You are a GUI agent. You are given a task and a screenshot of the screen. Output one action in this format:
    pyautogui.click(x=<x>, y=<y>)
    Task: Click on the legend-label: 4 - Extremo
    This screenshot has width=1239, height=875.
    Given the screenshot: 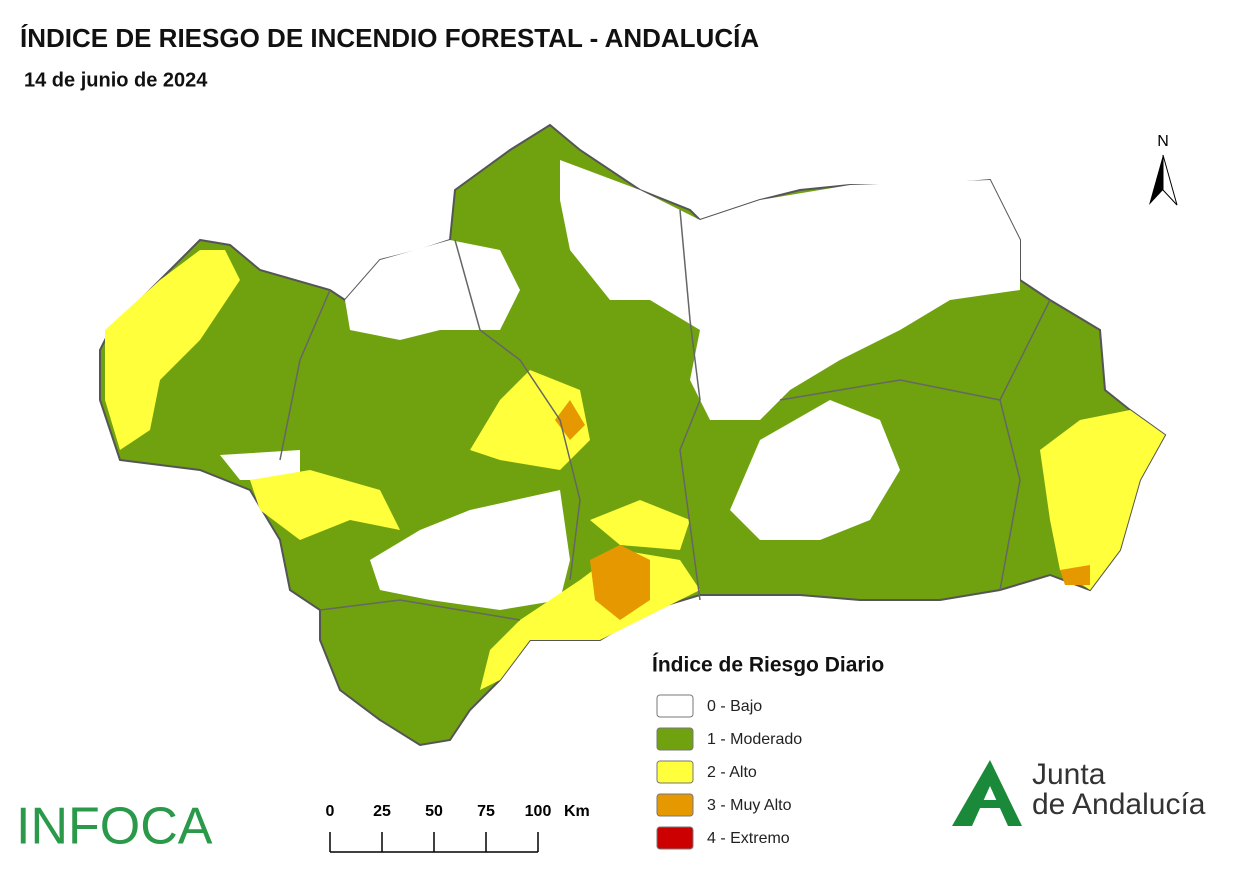 What is the action you would take?
    pyautogui.click(x=748, y=838)
    